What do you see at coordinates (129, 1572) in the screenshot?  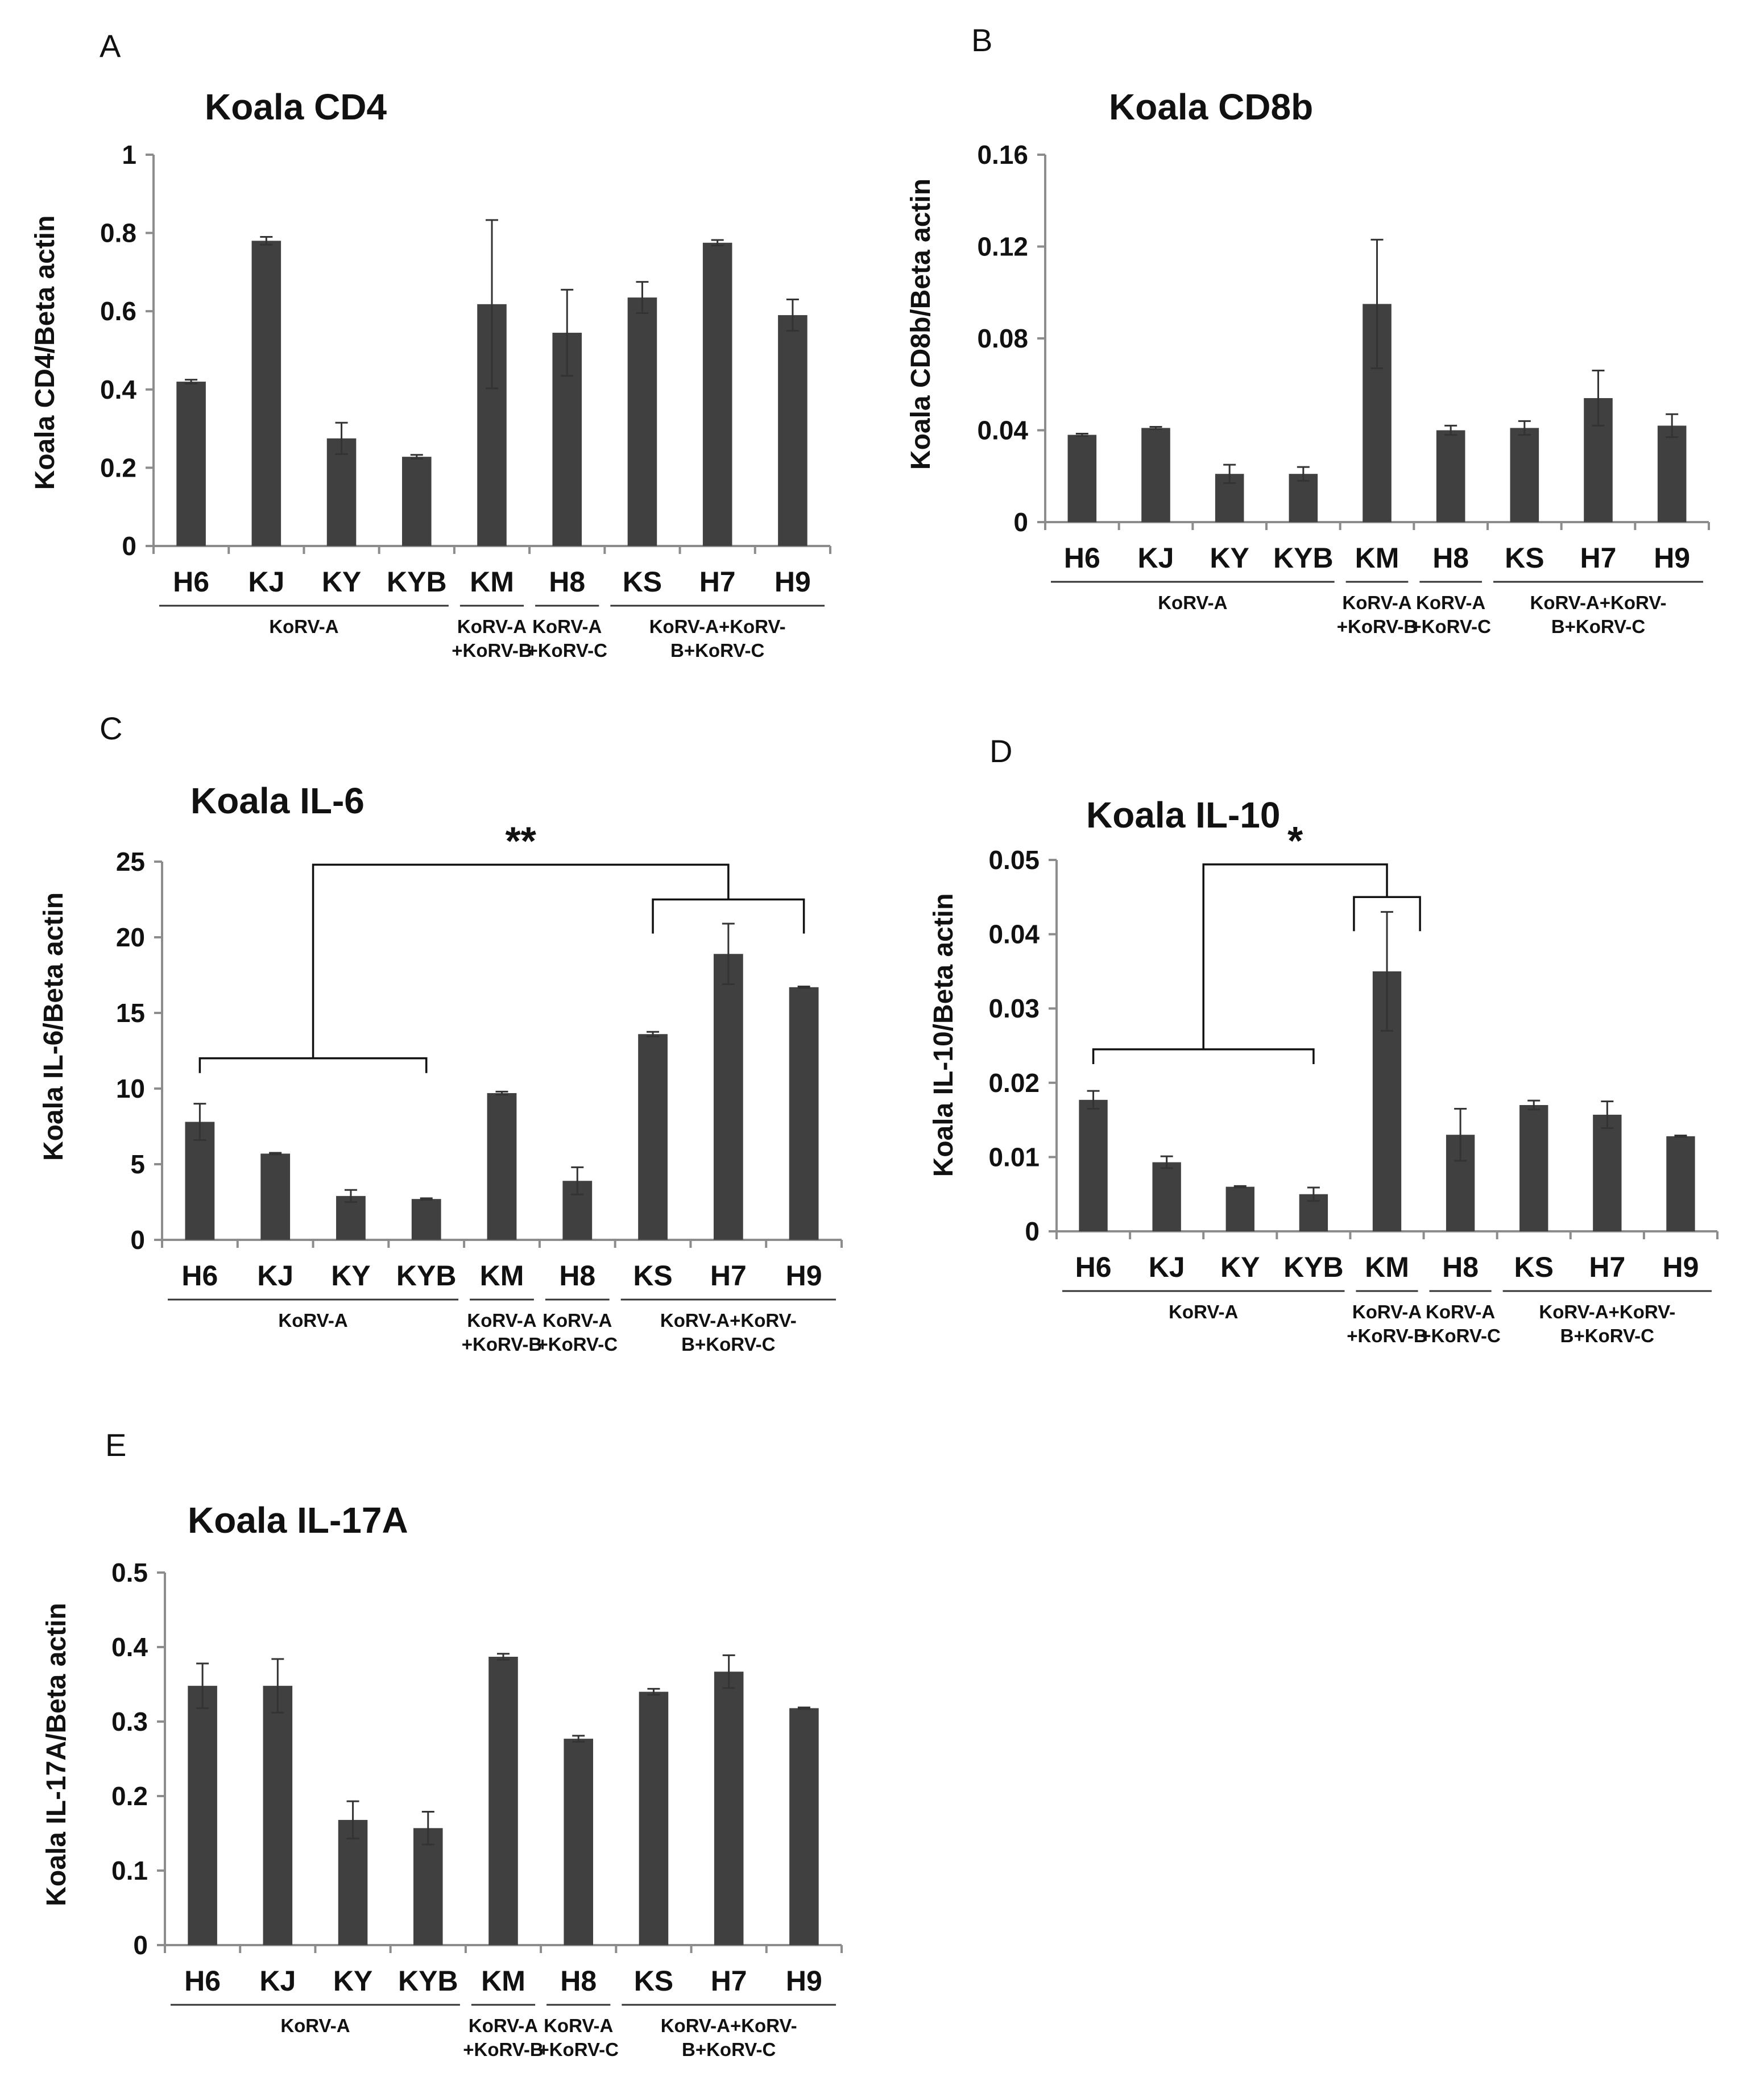 I see `y-tick-label: 0.5` at bounding box center [129, 1572].